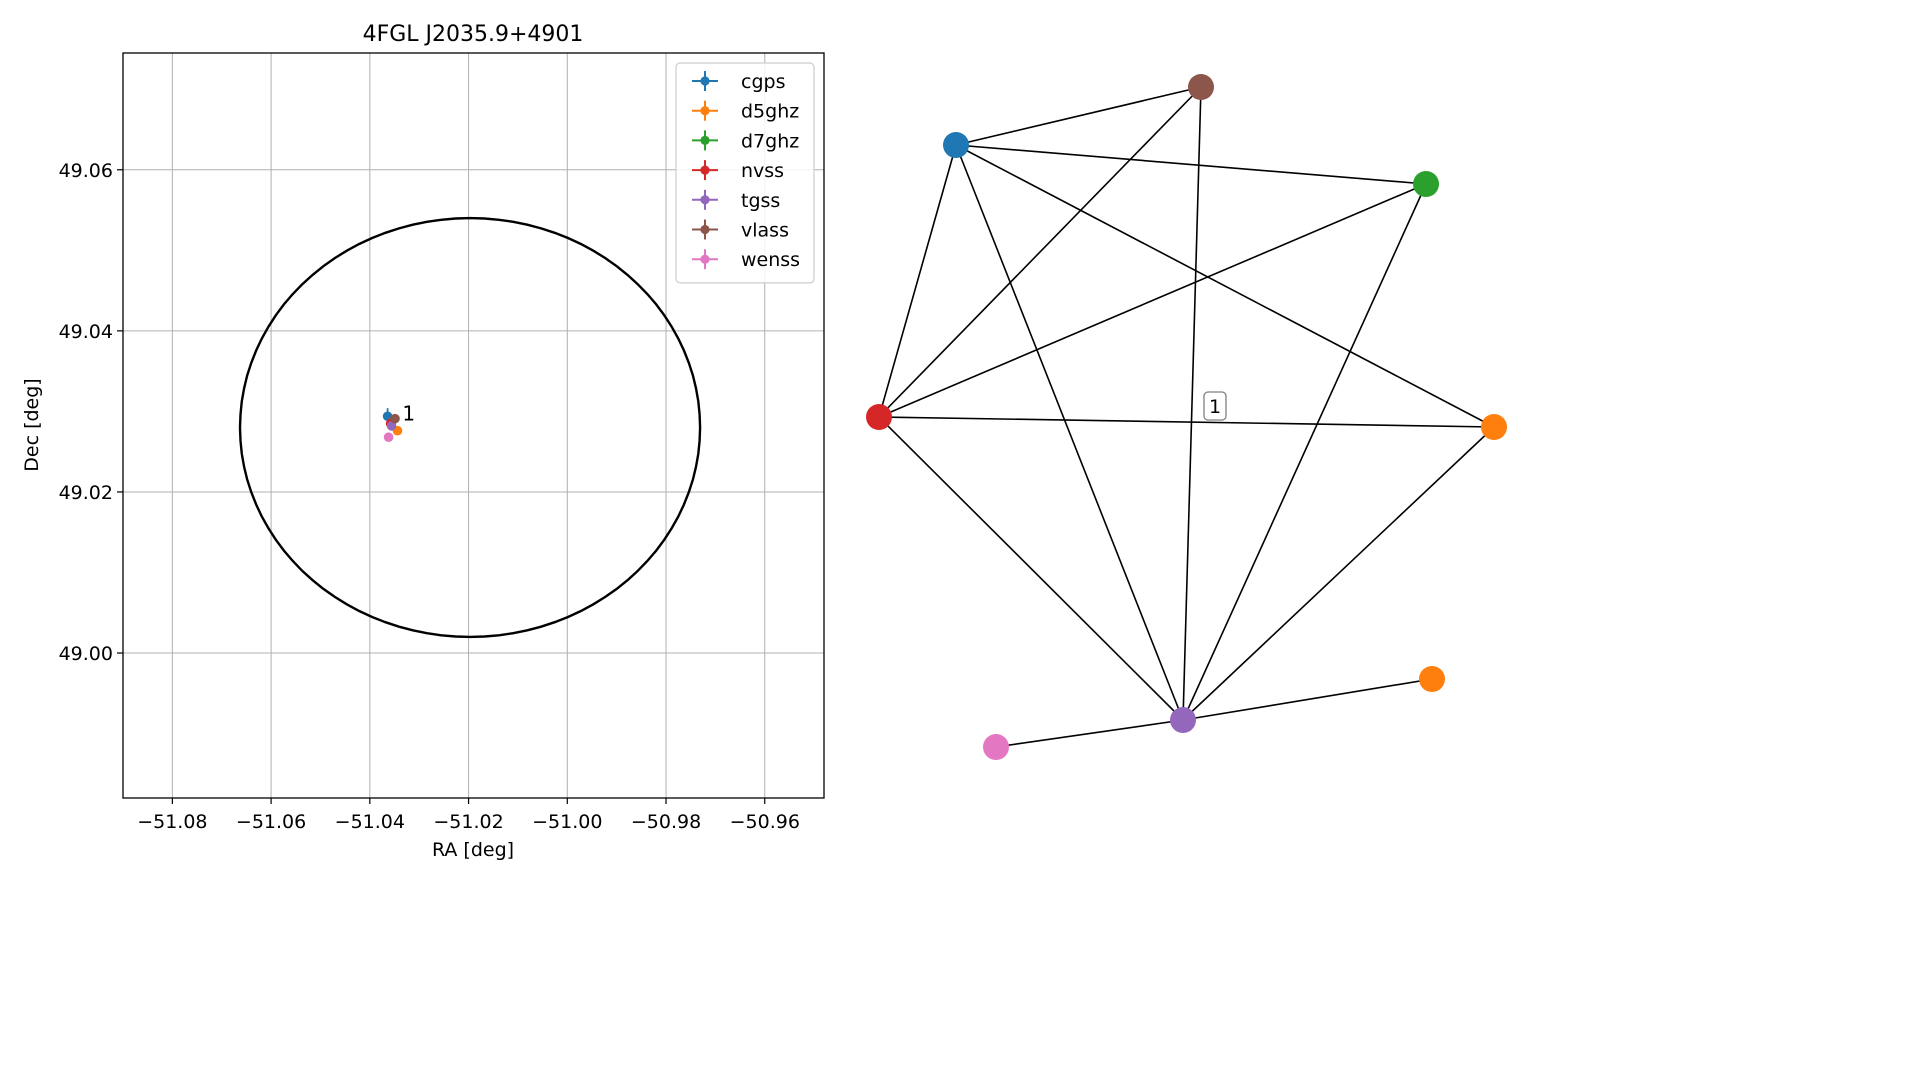 Image resolution: width=1919 pixels, height=1080 pixels. What do you see at coordinates (736, 200) in the screenshot?
I see `legend-entry-tgss: tgss` at bounding box center [736, 200].